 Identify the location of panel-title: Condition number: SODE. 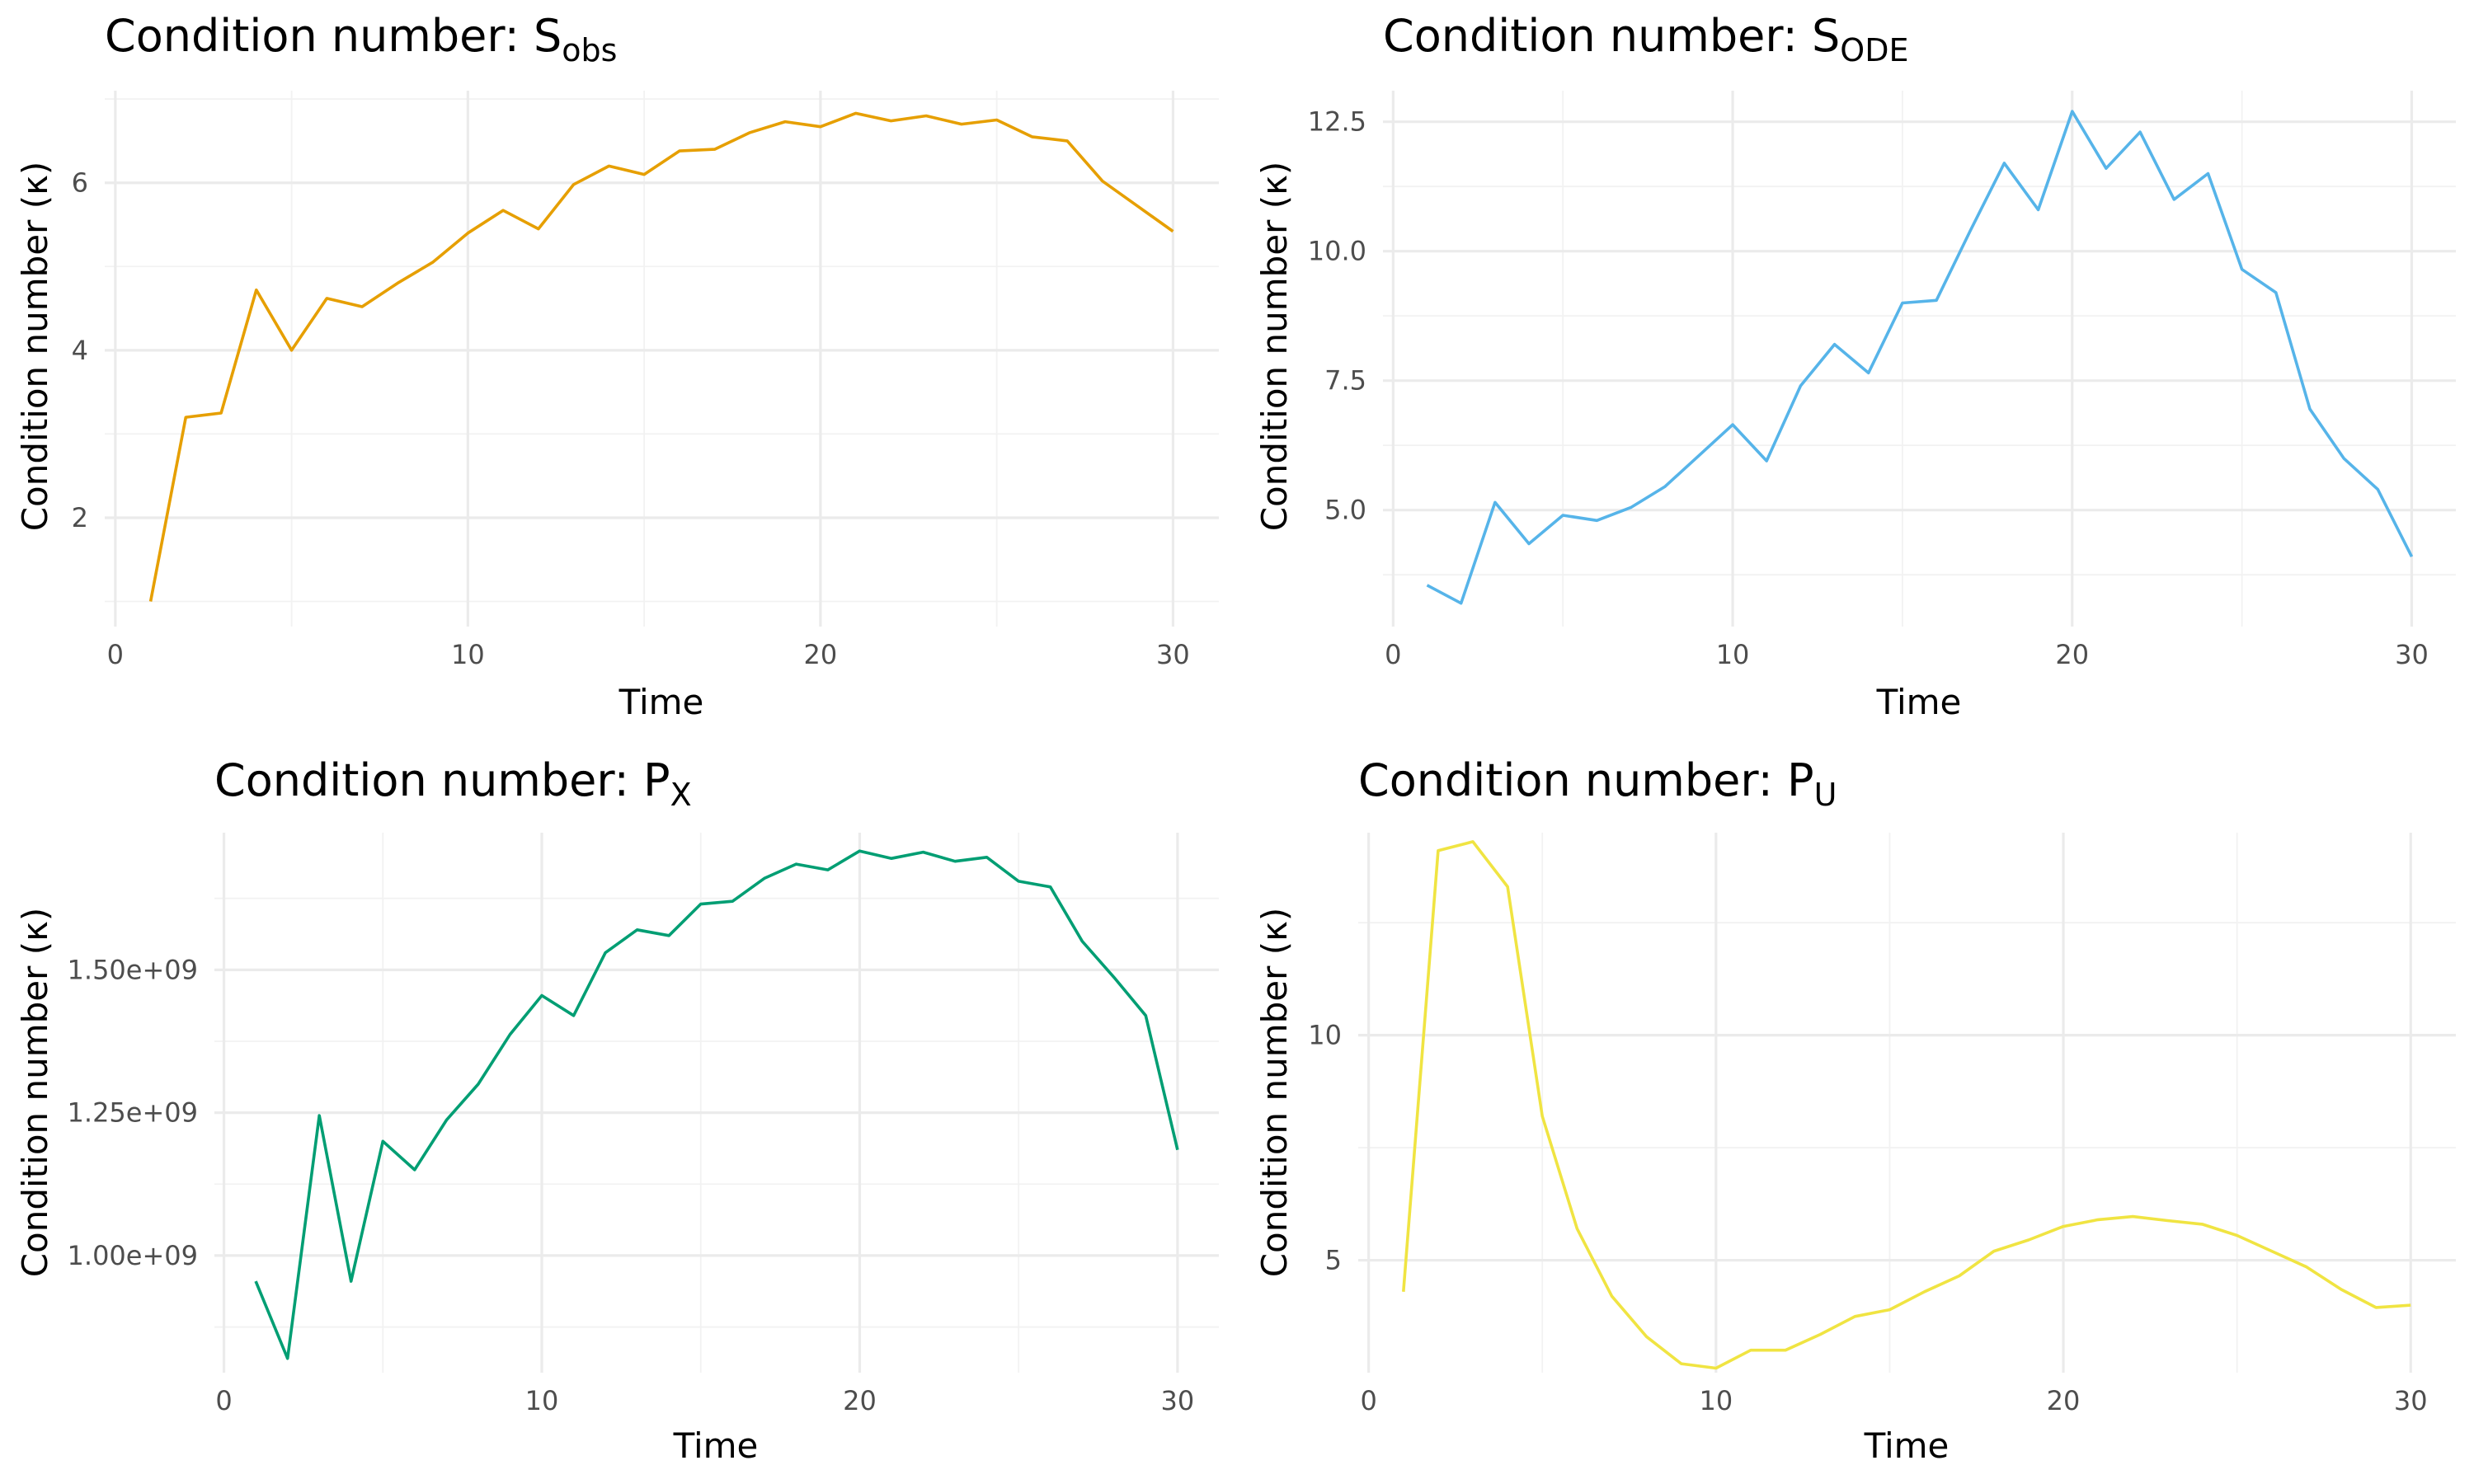
(1645, 39).